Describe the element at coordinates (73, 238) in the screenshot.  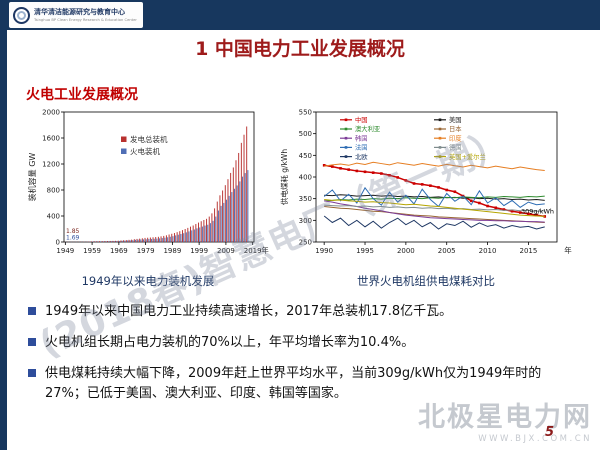
I see `svg-text: 1.69` at that location.